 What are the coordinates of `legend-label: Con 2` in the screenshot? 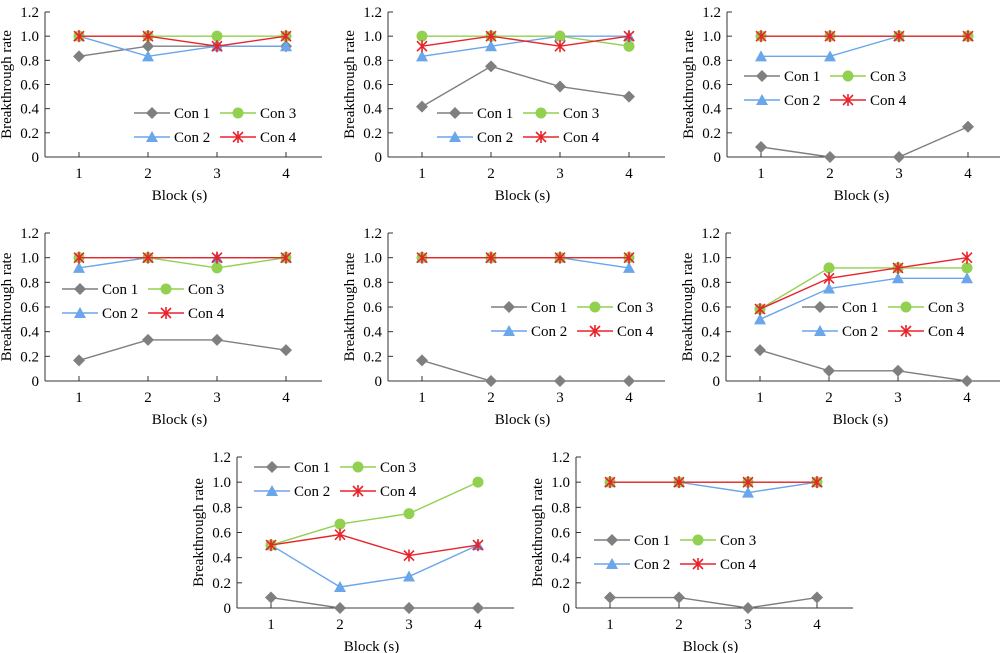 It's located at (192, 138).